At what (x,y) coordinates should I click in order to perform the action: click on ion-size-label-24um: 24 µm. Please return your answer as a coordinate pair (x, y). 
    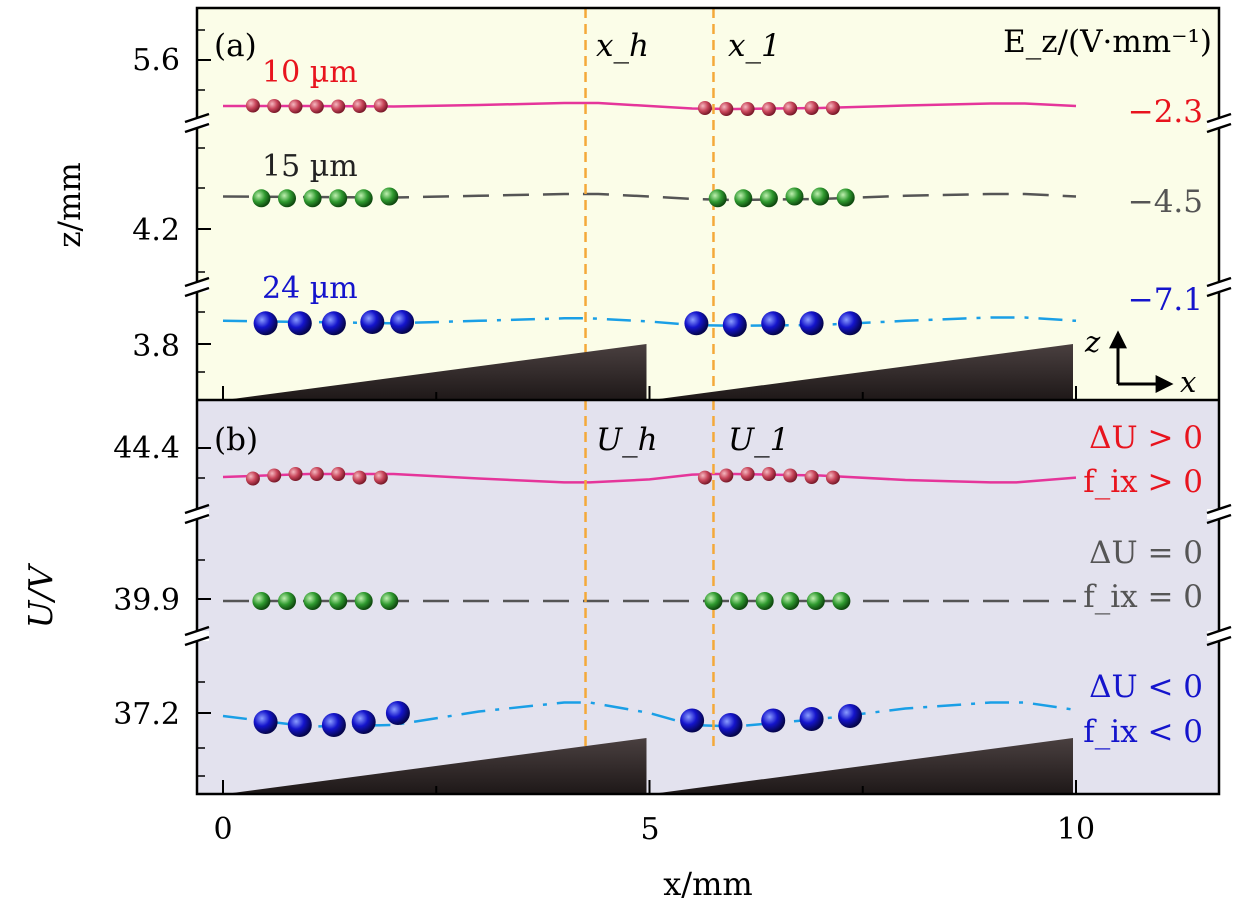
    Looking at the image, I should click on (310, 288).